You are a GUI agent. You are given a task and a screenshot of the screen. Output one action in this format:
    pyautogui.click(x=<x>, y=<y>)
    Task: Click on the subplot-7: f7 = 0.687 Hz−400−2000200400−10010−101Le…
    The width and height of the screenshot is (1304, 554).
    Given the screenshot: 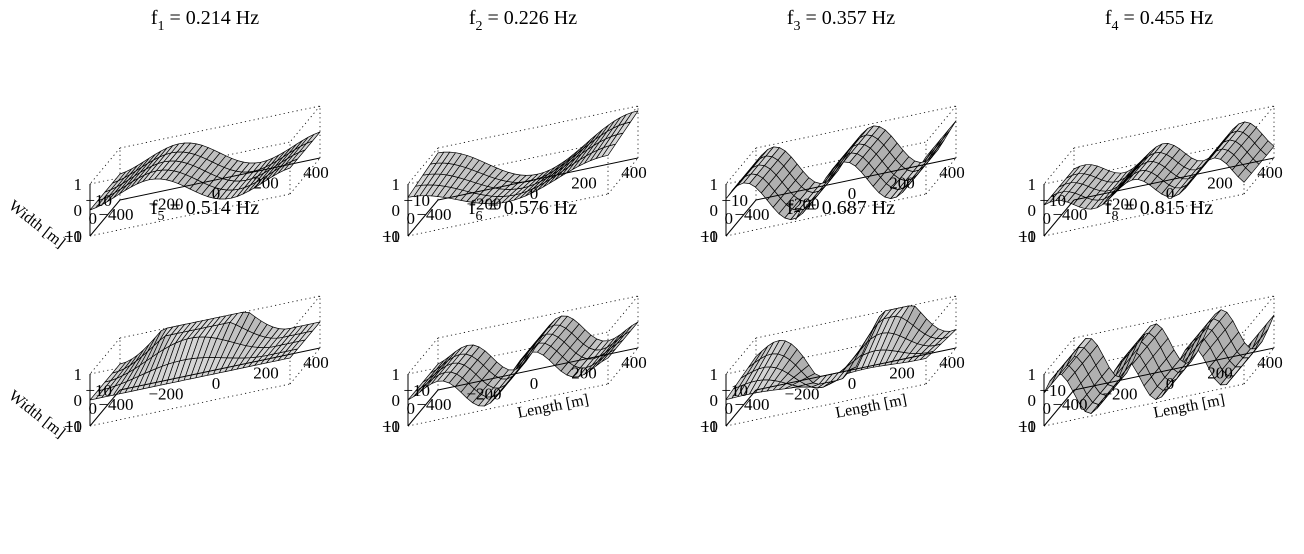 What is the action you would take?
    pyautogui.click(x=832, y=316)
    